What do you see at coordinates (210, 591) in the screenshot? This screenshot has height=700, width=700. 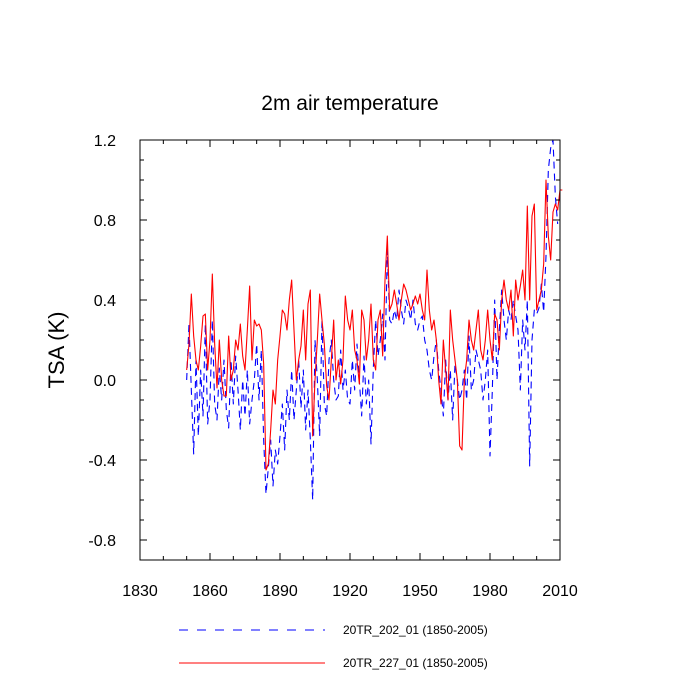 I see `x-tick-label: 1860` at bounding box center [210, 591].